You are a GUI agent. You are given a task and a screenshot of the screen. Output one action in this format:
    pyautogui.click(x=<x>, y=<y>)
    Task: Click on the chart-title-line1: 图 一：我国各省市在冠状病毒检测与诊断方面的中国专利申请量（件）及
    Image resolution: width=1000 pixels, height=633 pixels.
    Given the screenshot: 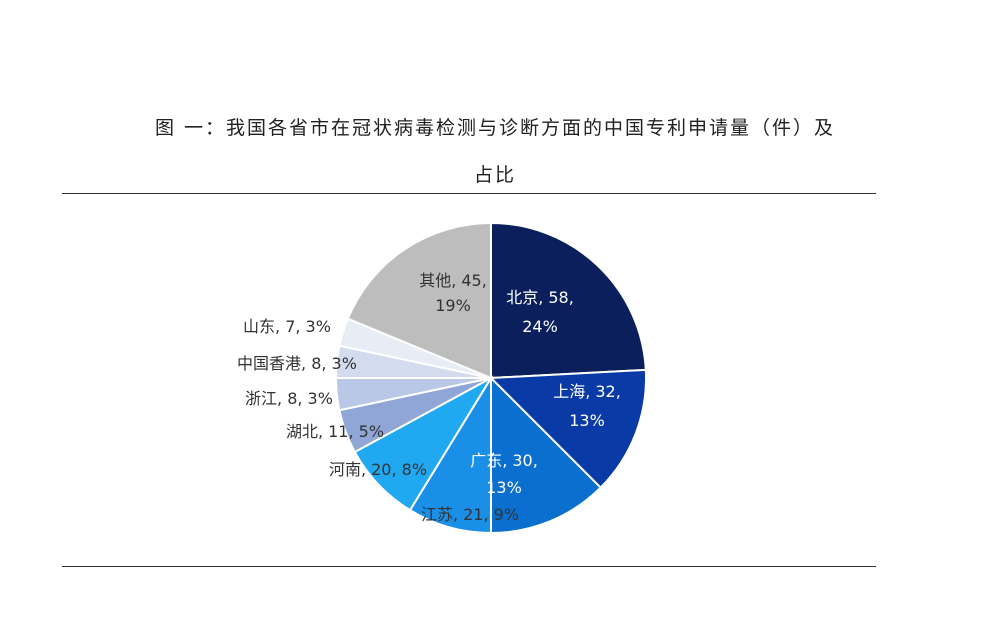 What is the action you would take?
    pyautogui.click(x=495, y=128)
    